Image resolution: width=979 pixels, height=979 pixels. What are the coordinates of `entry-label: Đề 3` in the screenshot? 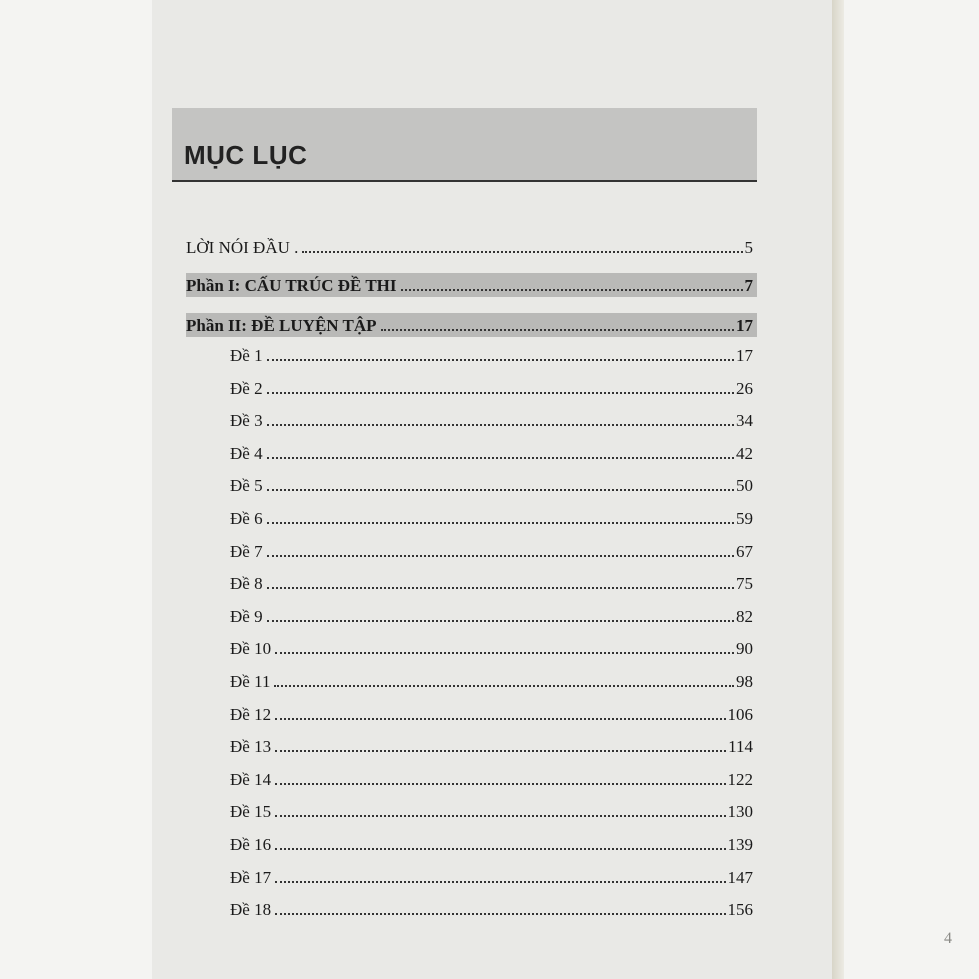 It's located at (246, 421).